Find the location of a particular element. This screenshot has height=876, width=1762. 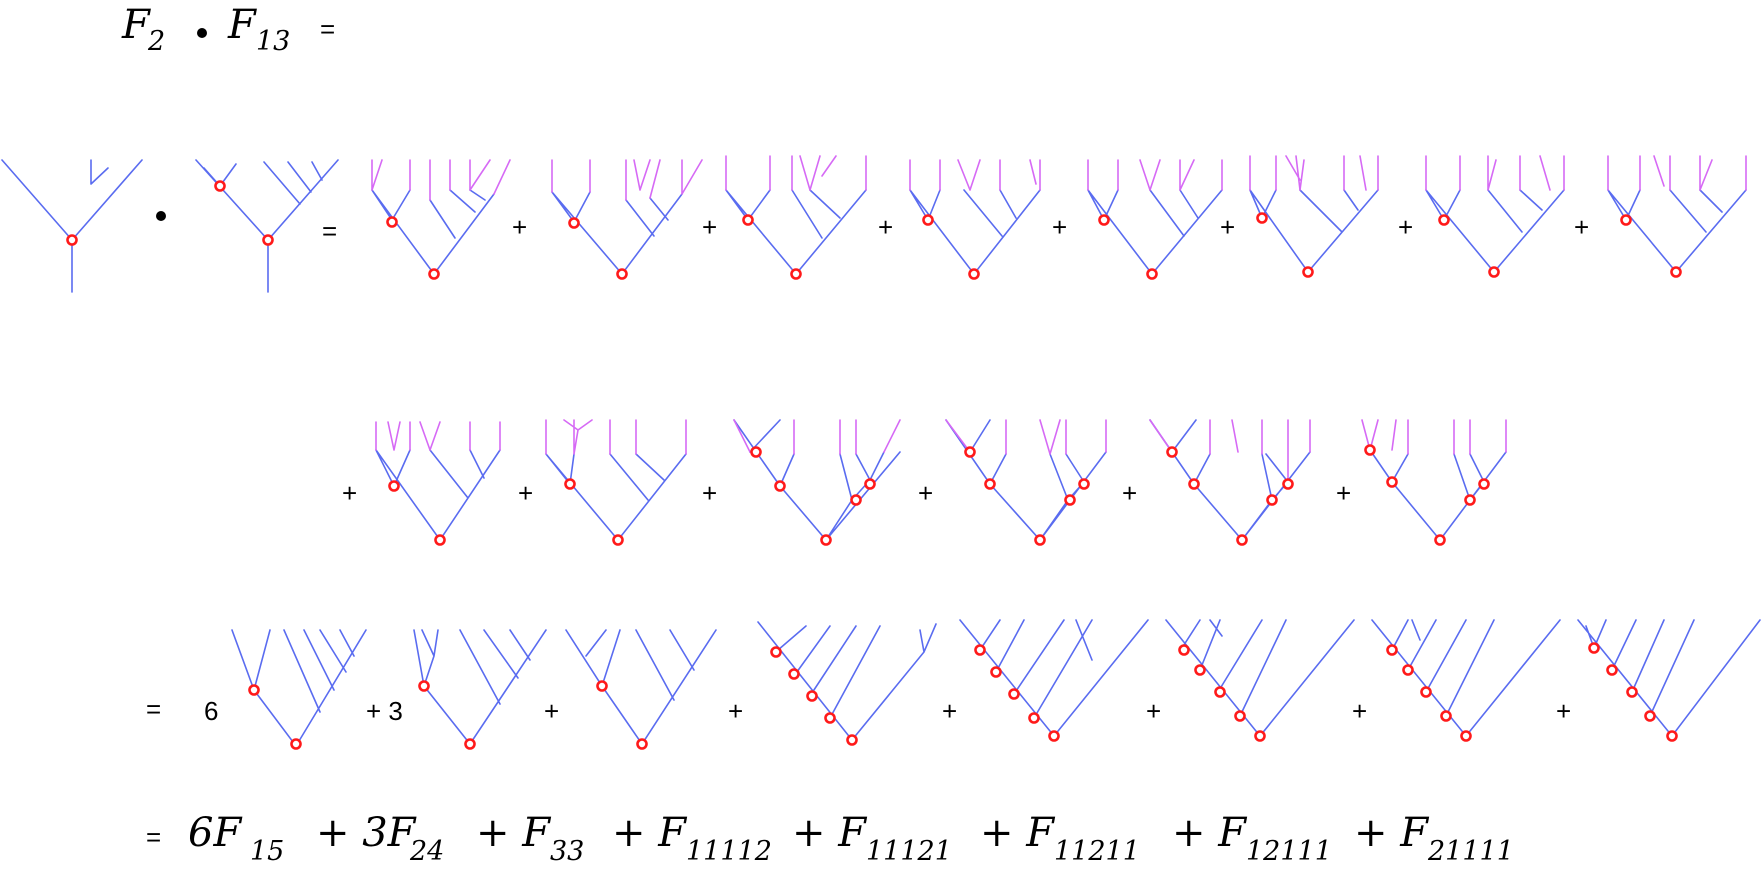

result-term-0-sub: 15 is located at coordinates (267, 851).